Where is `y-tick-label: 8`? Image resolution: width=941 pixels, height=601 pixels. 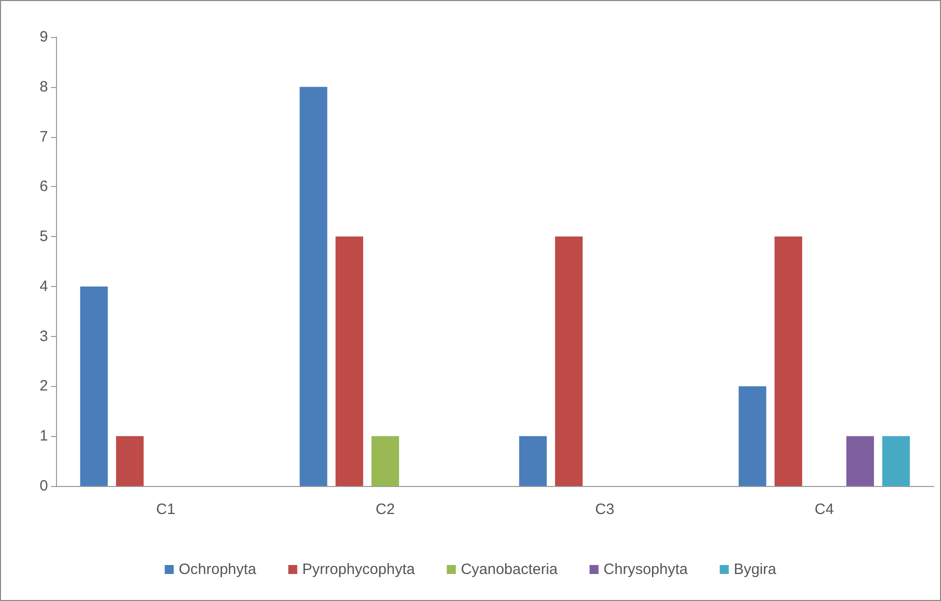
y-tick-label: 8 is located at coordinates (44, 87).